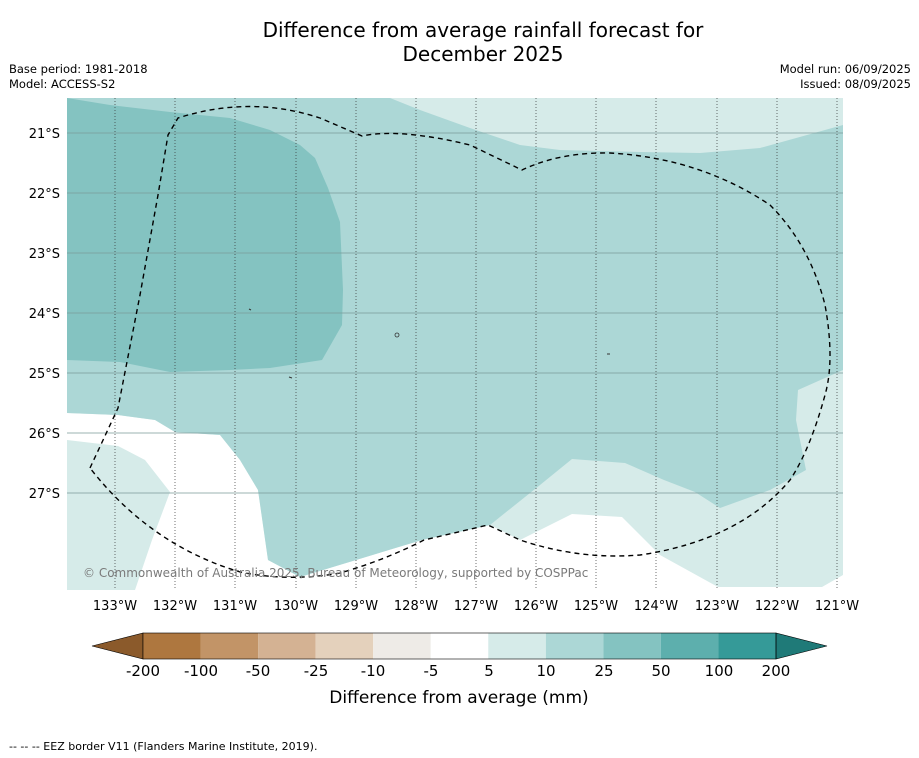  I want to click on colorbar-tick: -10, so click(373, 671).